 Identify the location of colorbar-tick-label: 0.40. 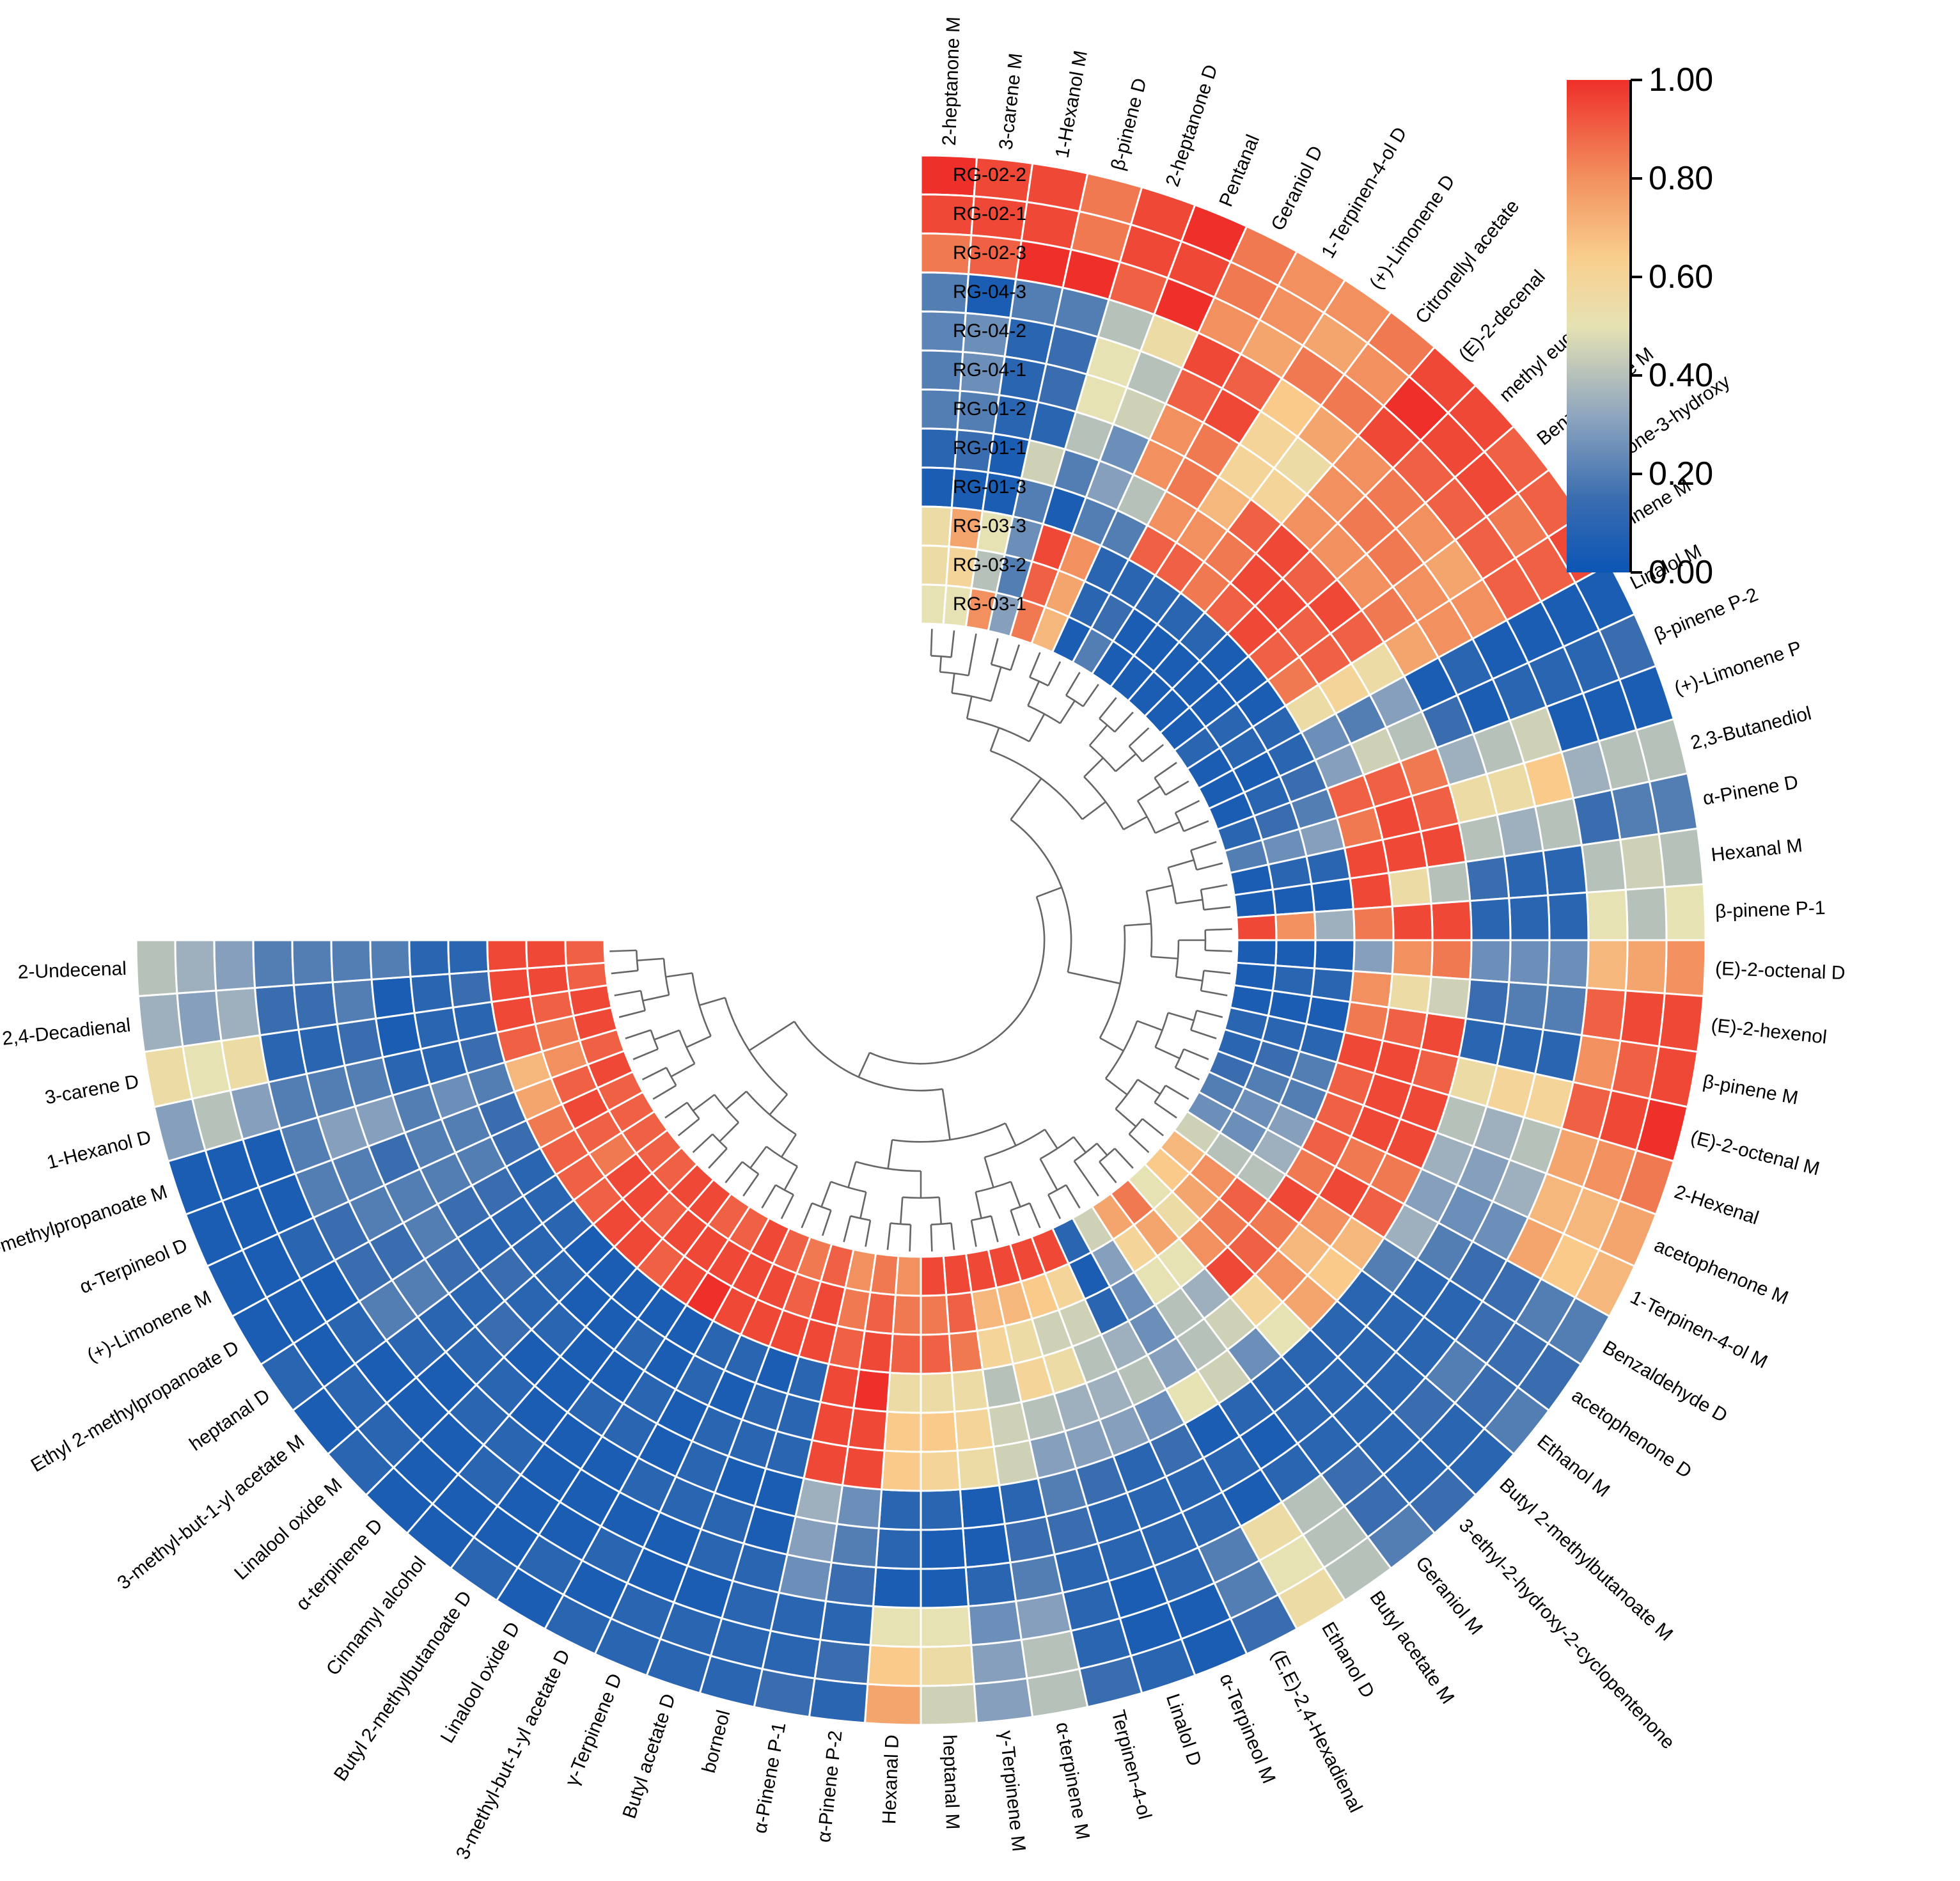
(1681, 375).